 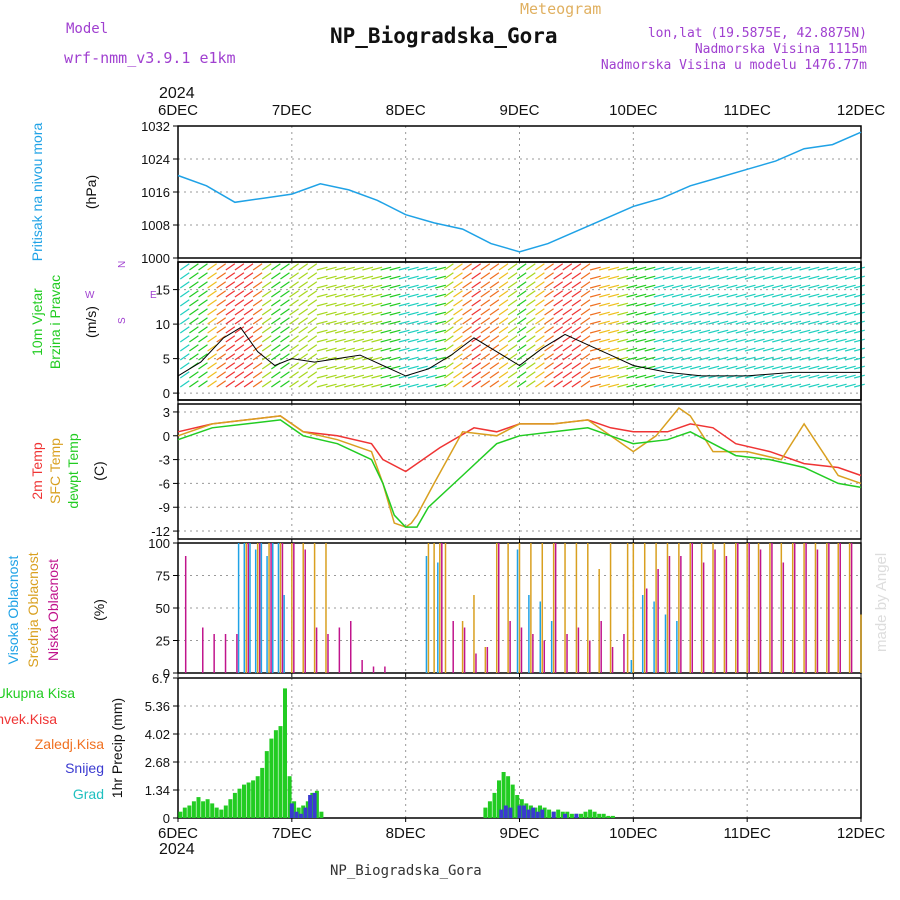 What do you see at coordinates (505, 608) in the screenshot?
I see `cloud-panel: 0 25 50 75 100` at bounding box center [505, 608].